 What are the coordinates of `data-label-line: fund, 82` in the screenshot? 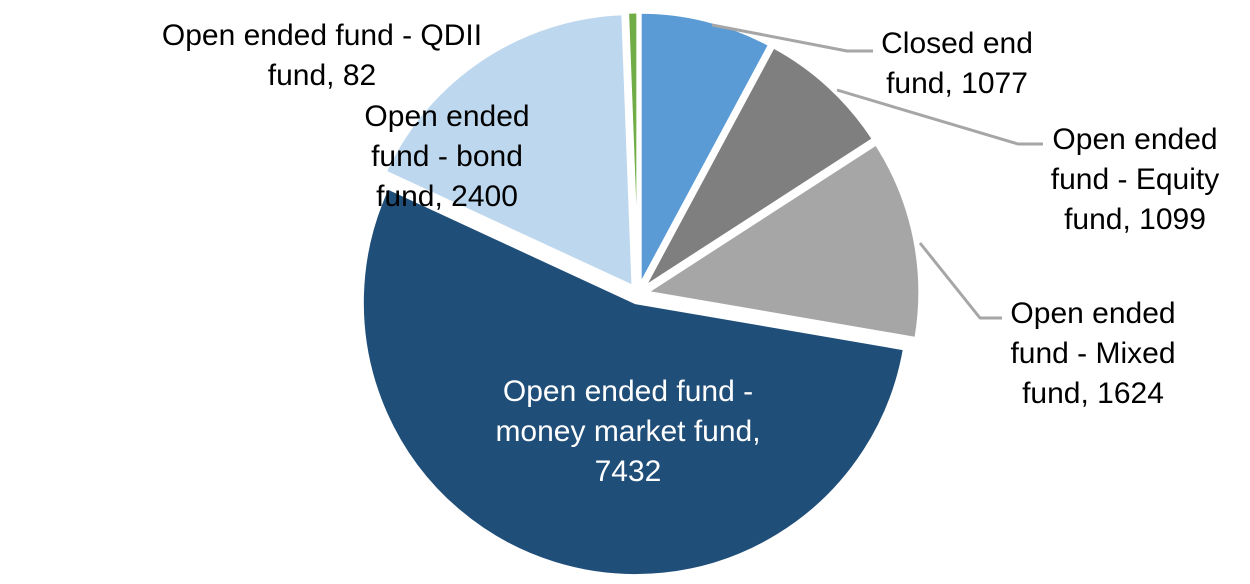 It's located at (322, 75).